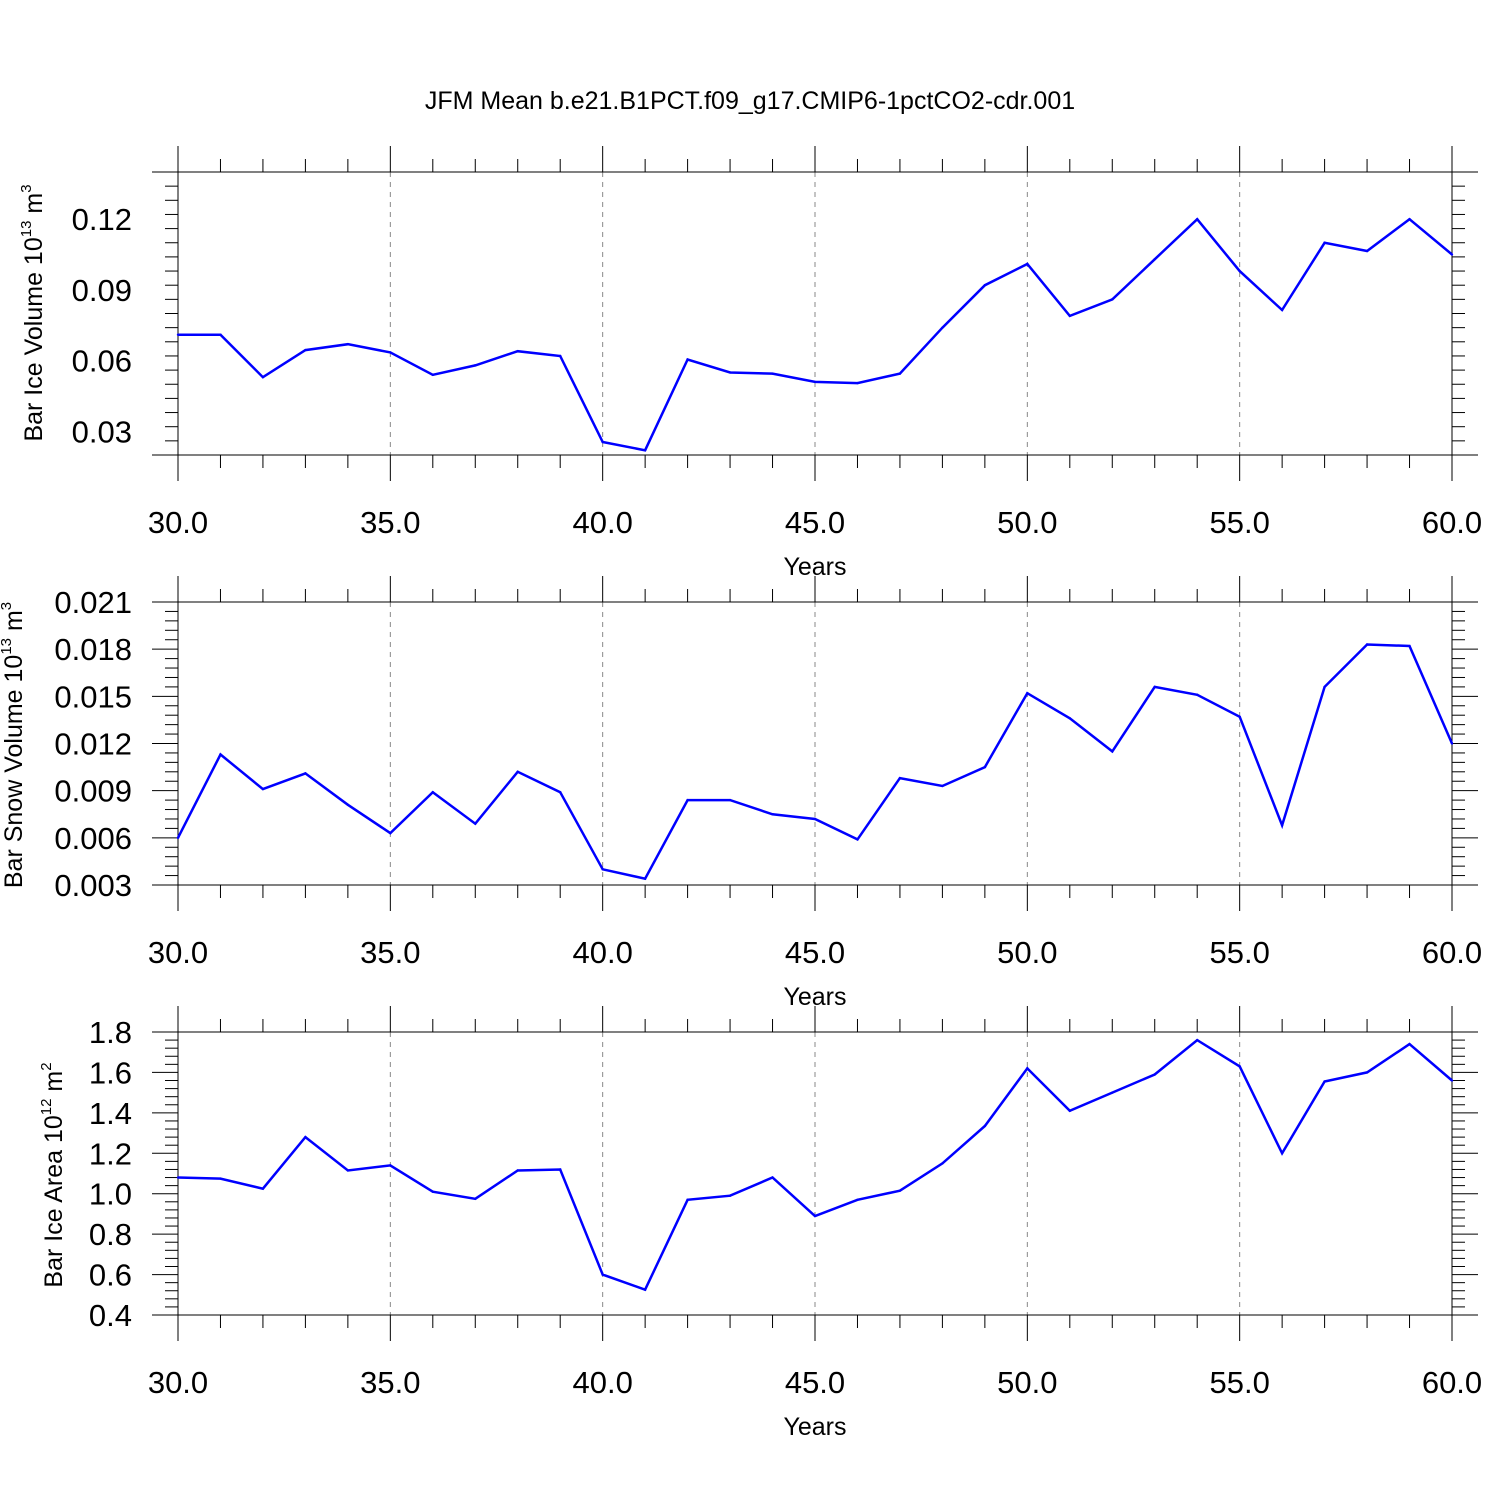  Describe the element at coordinates (110, 1072) in the screenshot. I see `y-tick-label: 1.6` at that location.